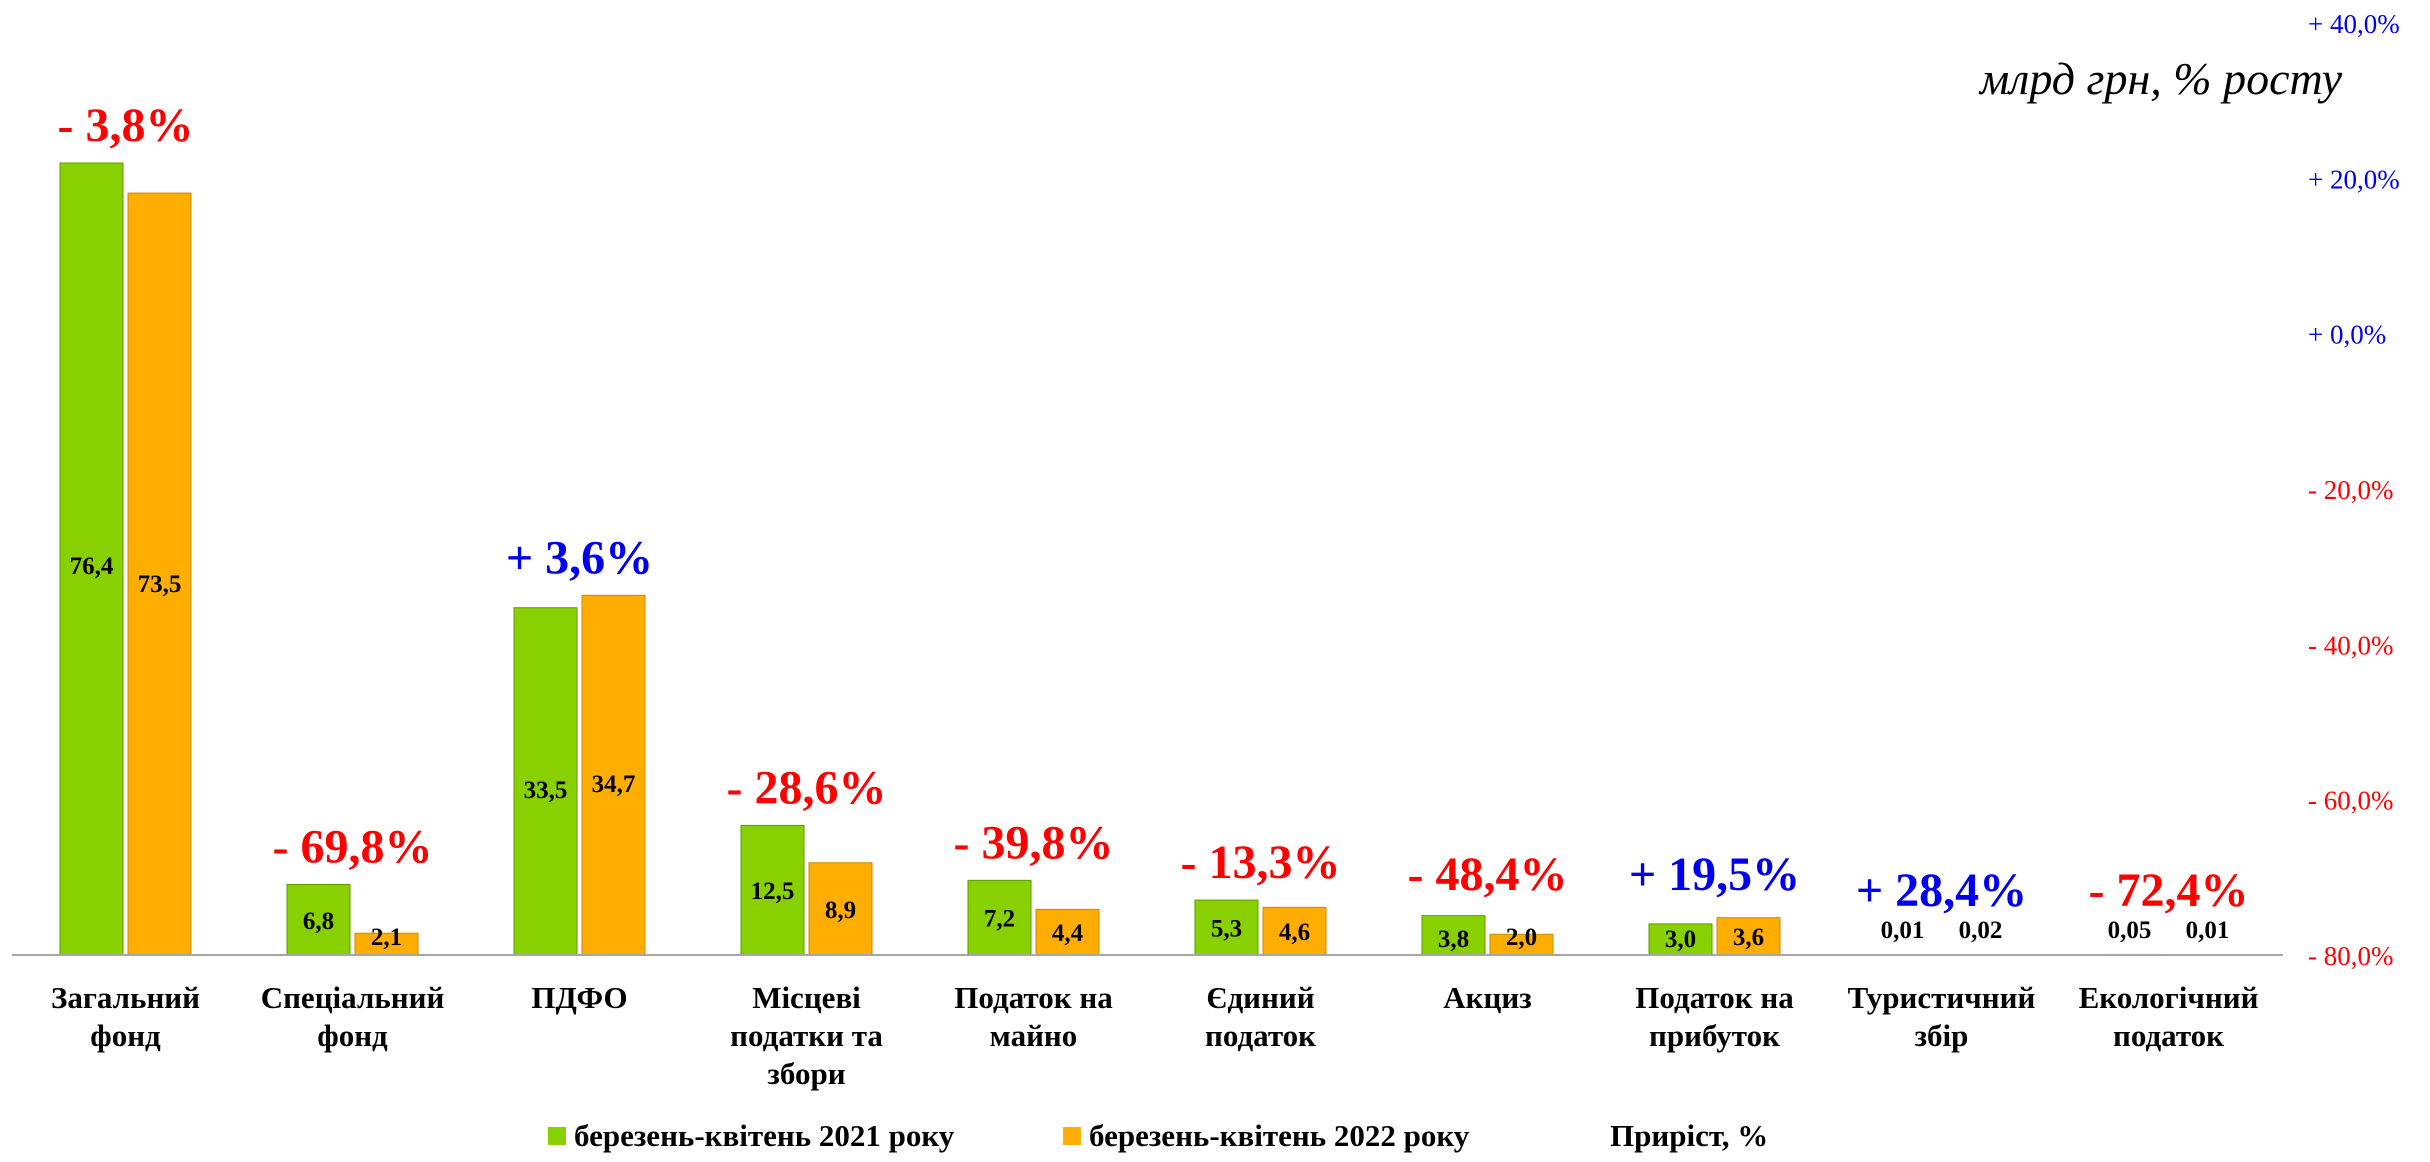  Describe the element at coordinates (2161, 78) in the screenshot. I see `unit-label: млрд грн, % росту` at that location.